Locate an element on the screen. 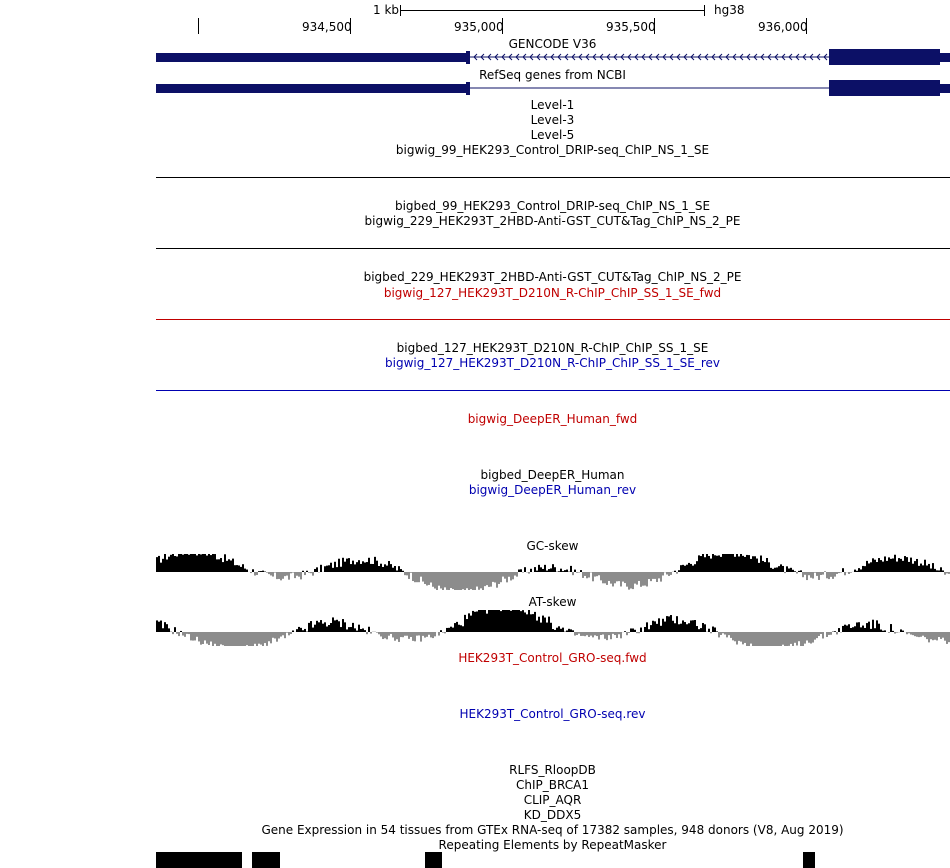  scale-bar-label: 1 kb is located at coordinates (386, 10).